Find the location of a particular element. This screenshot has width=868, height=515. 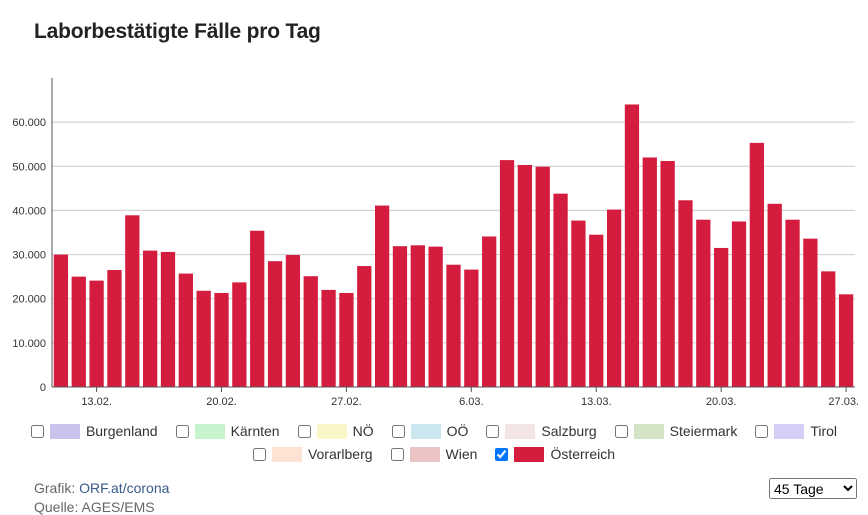

legend-item: Salzburg is located at coordinates (541, 431).